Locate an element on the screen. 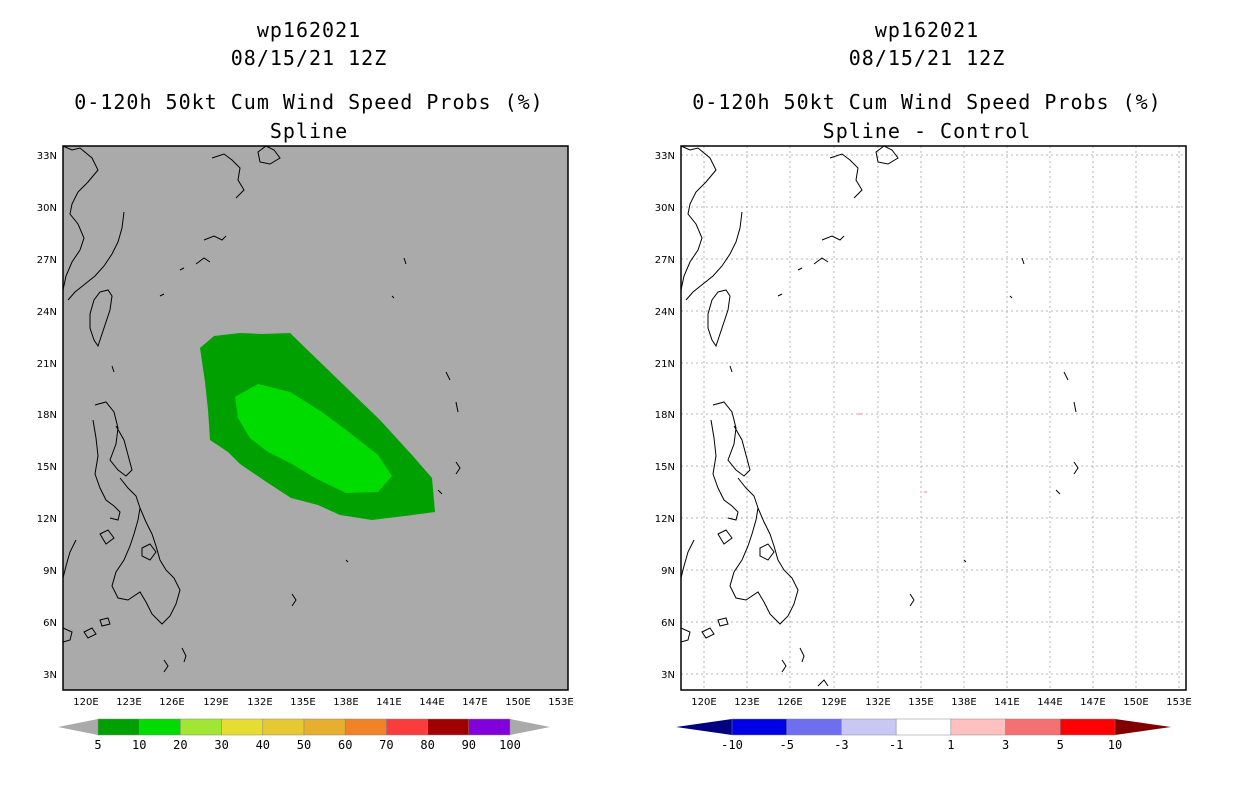 The image size is (1236, 800). left-title-sub: Spline is located at coordinates (309, 131).